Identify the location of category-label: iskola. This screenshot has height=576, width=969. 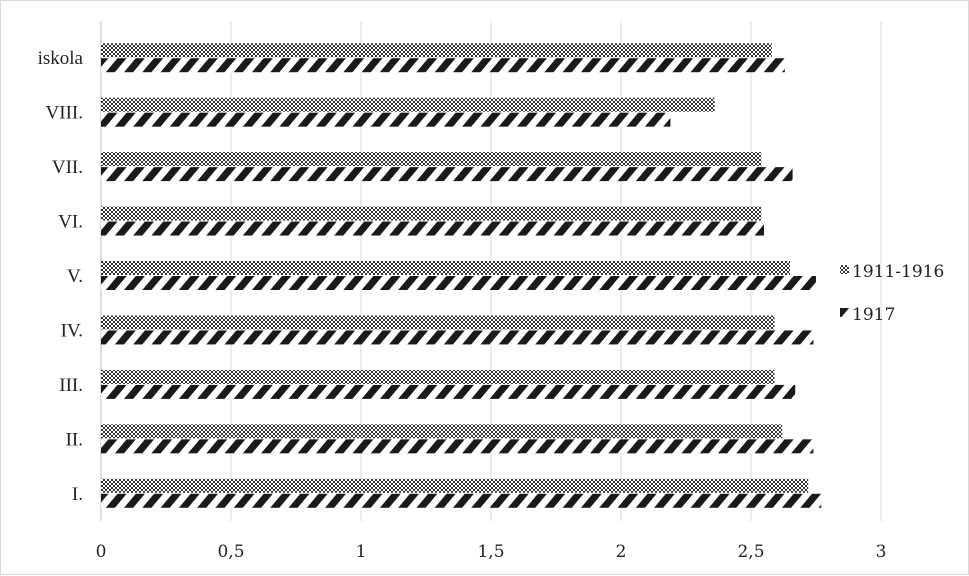
(61, 58).